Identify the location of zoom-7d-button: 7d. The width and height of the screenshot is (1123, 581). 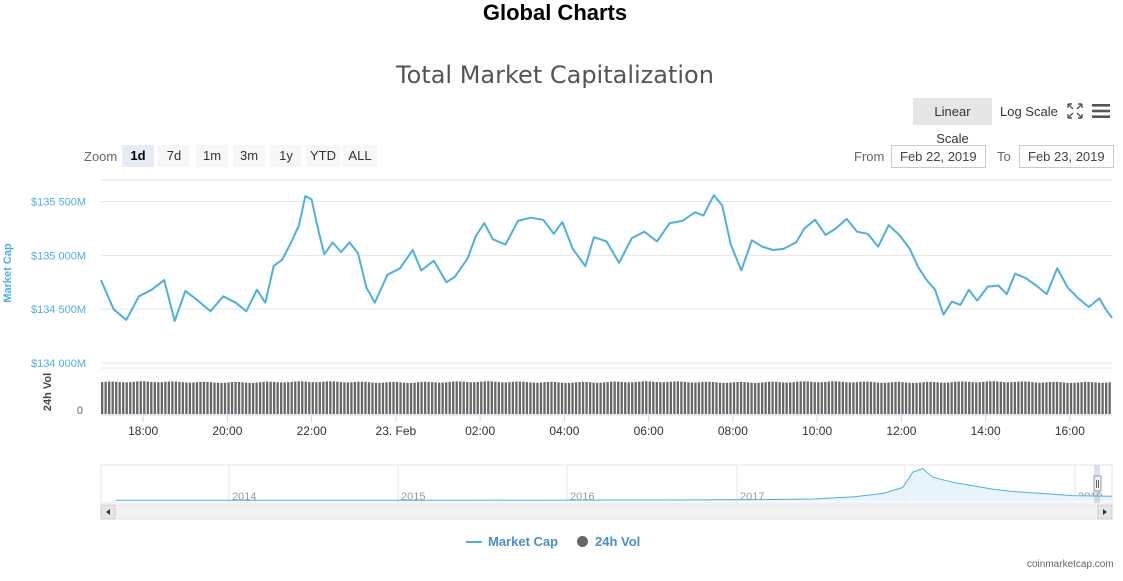
(174, 156).